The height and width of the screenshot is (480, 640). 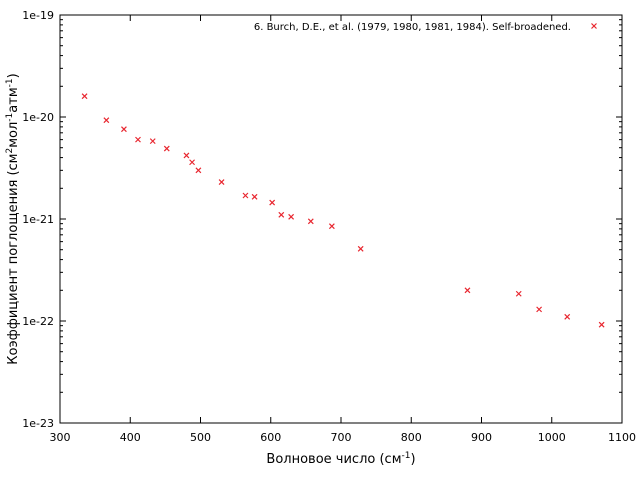 I want to click on y-axis-title-sup3: -1, so click(x=10, y=82).